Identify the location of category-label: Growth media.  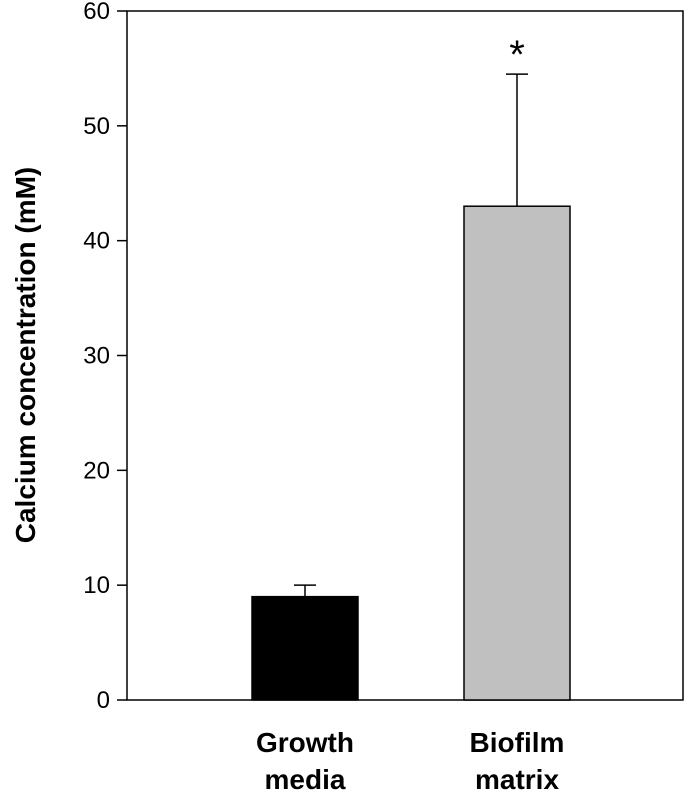
(305, 761).